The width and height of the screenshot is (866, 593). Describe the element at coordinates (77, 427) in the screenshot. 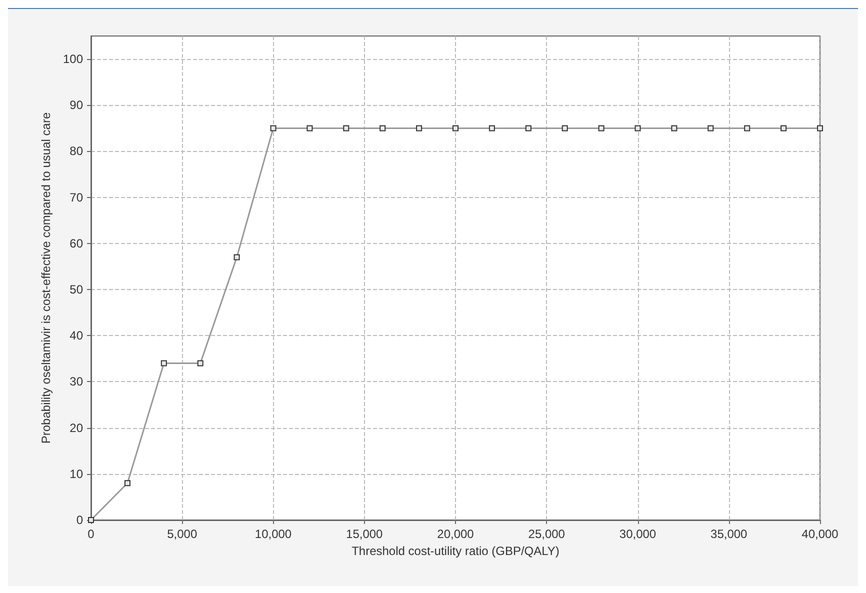

I see `y-tick-label: 20` at that location.